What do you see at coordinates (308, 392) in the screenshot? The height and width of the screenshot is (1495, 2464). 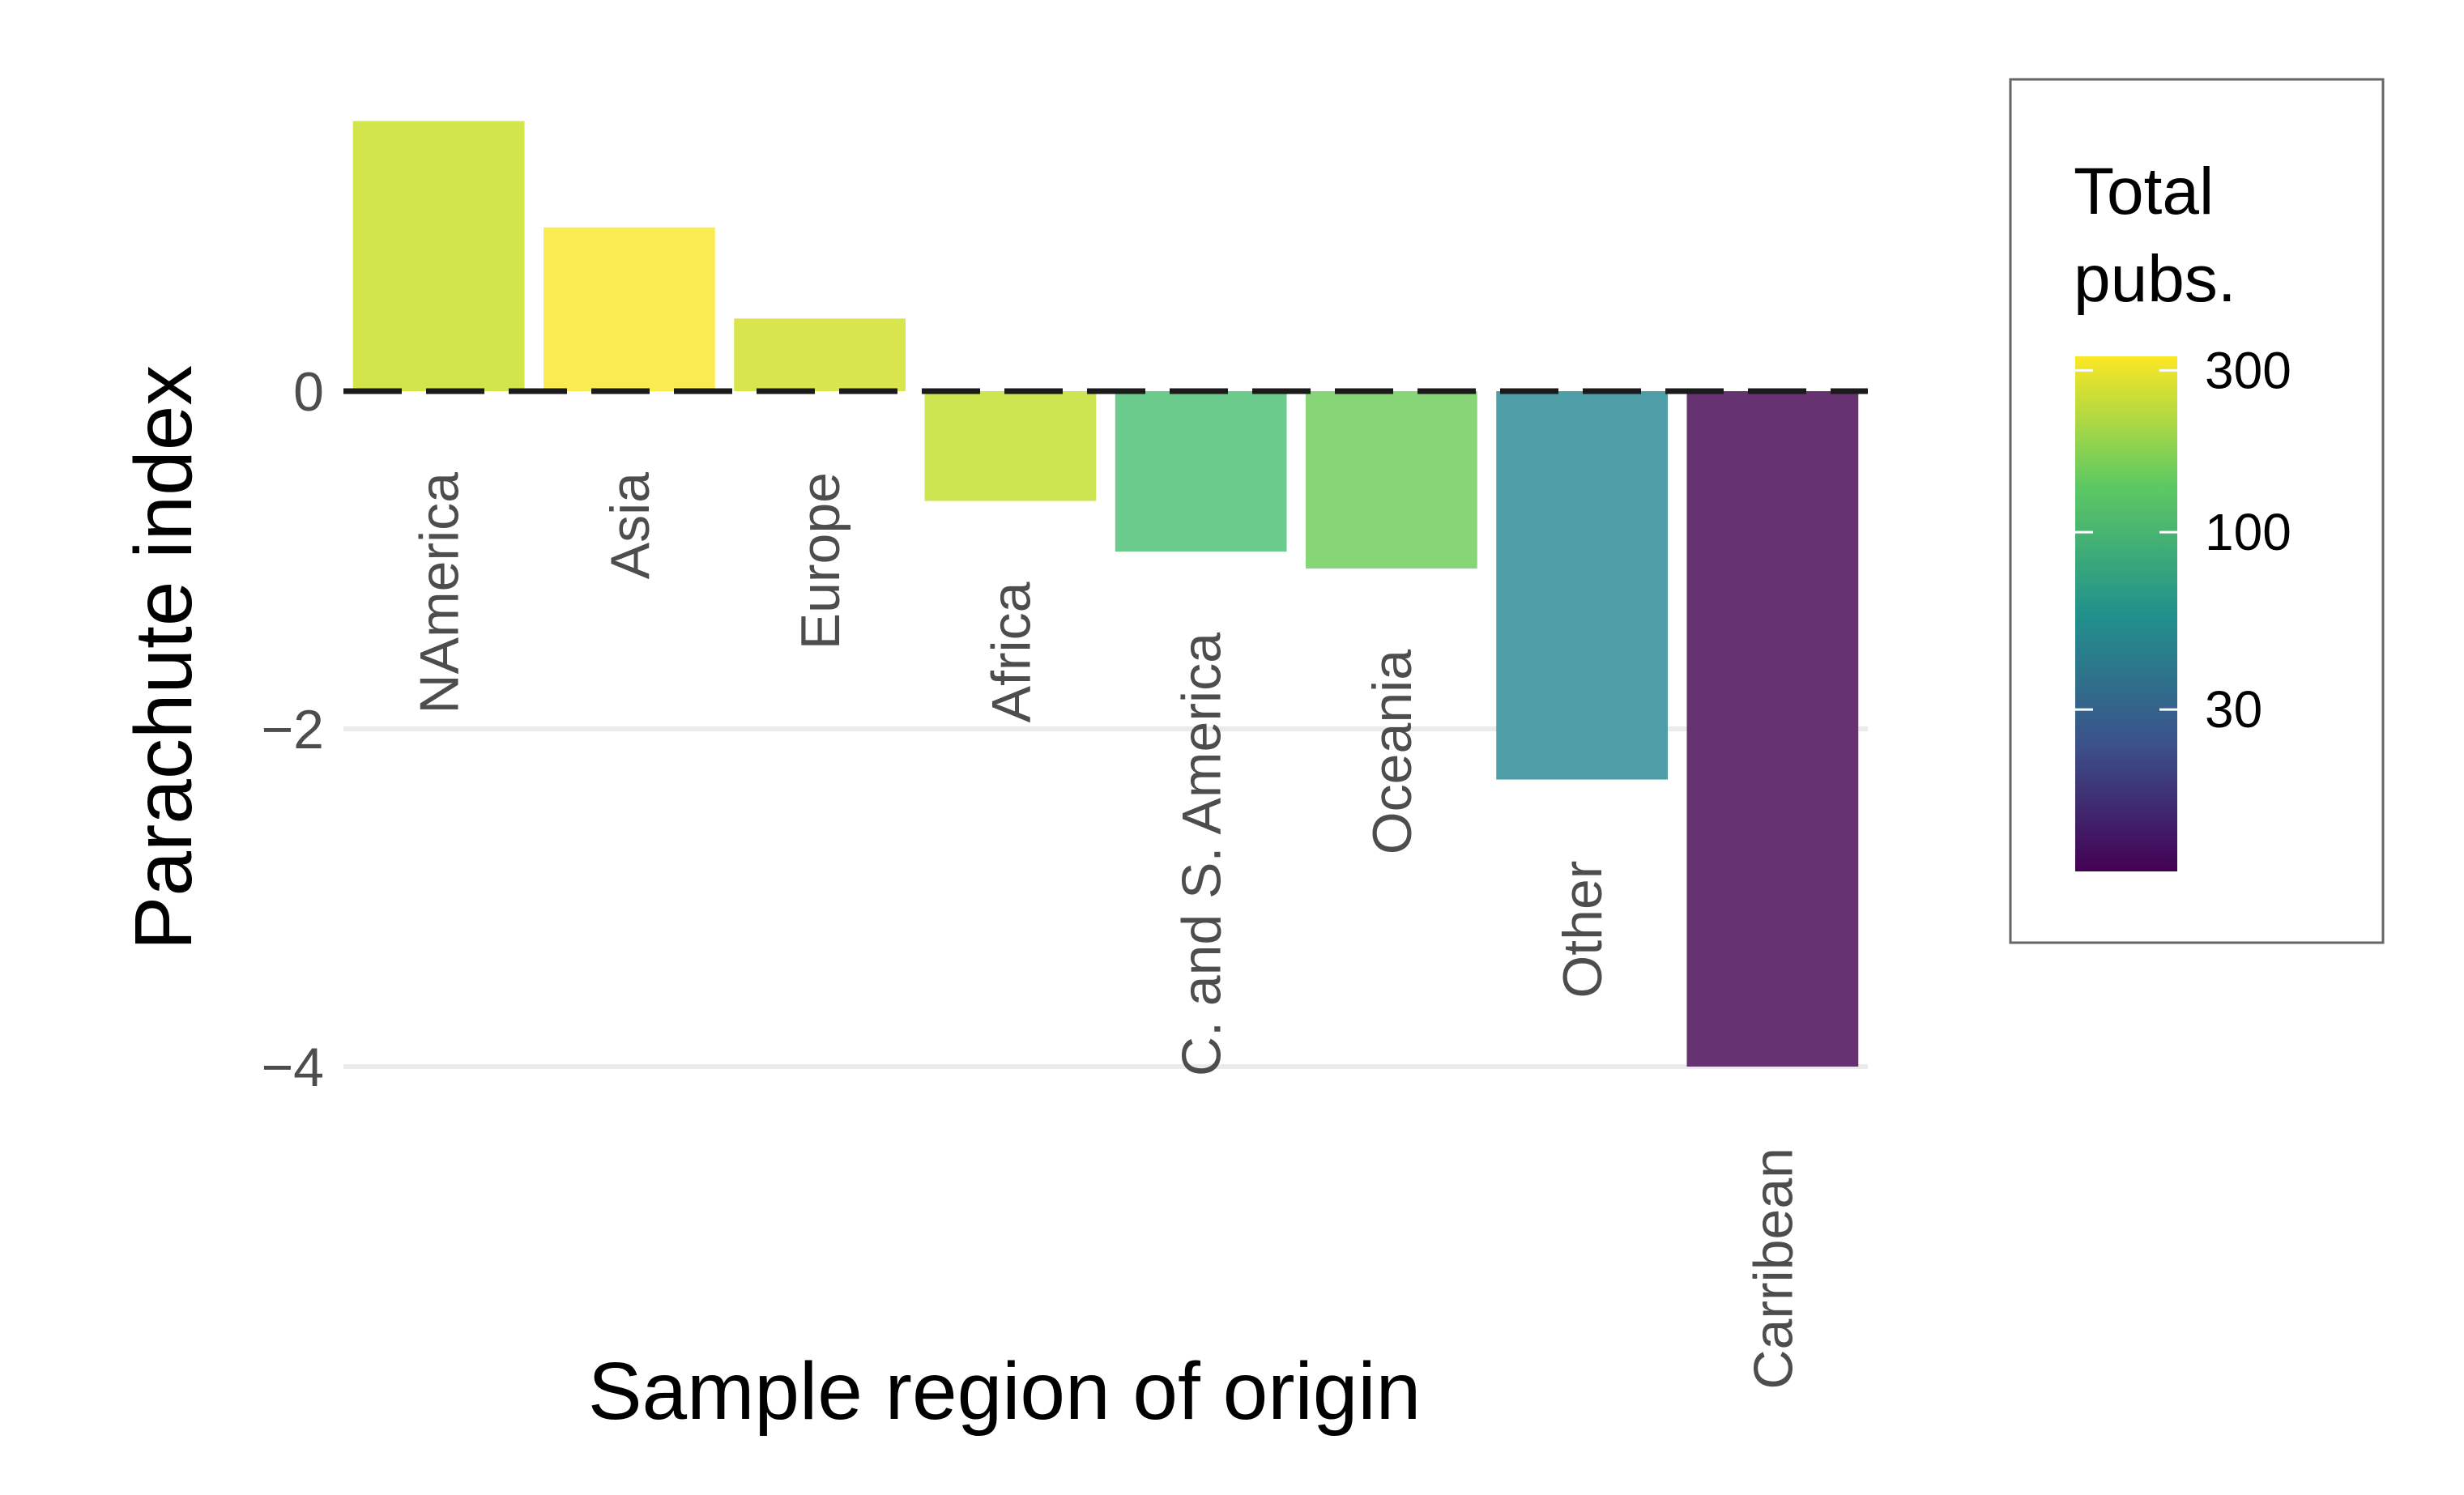 I see `y-tick-label: 0` at bounding box center [308, 392].